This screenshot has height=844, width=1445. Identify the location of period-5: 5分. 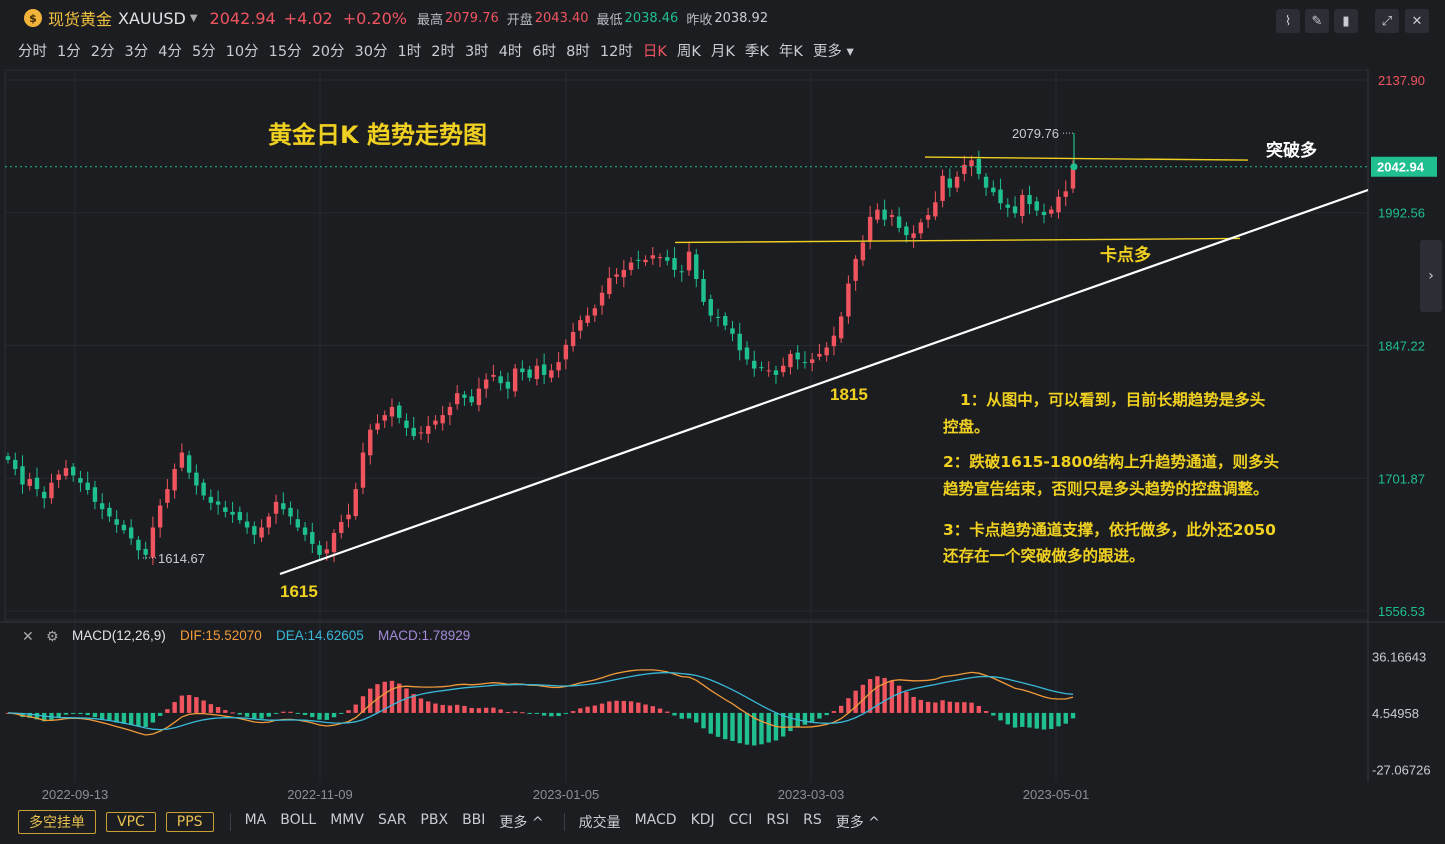
(203, 51).